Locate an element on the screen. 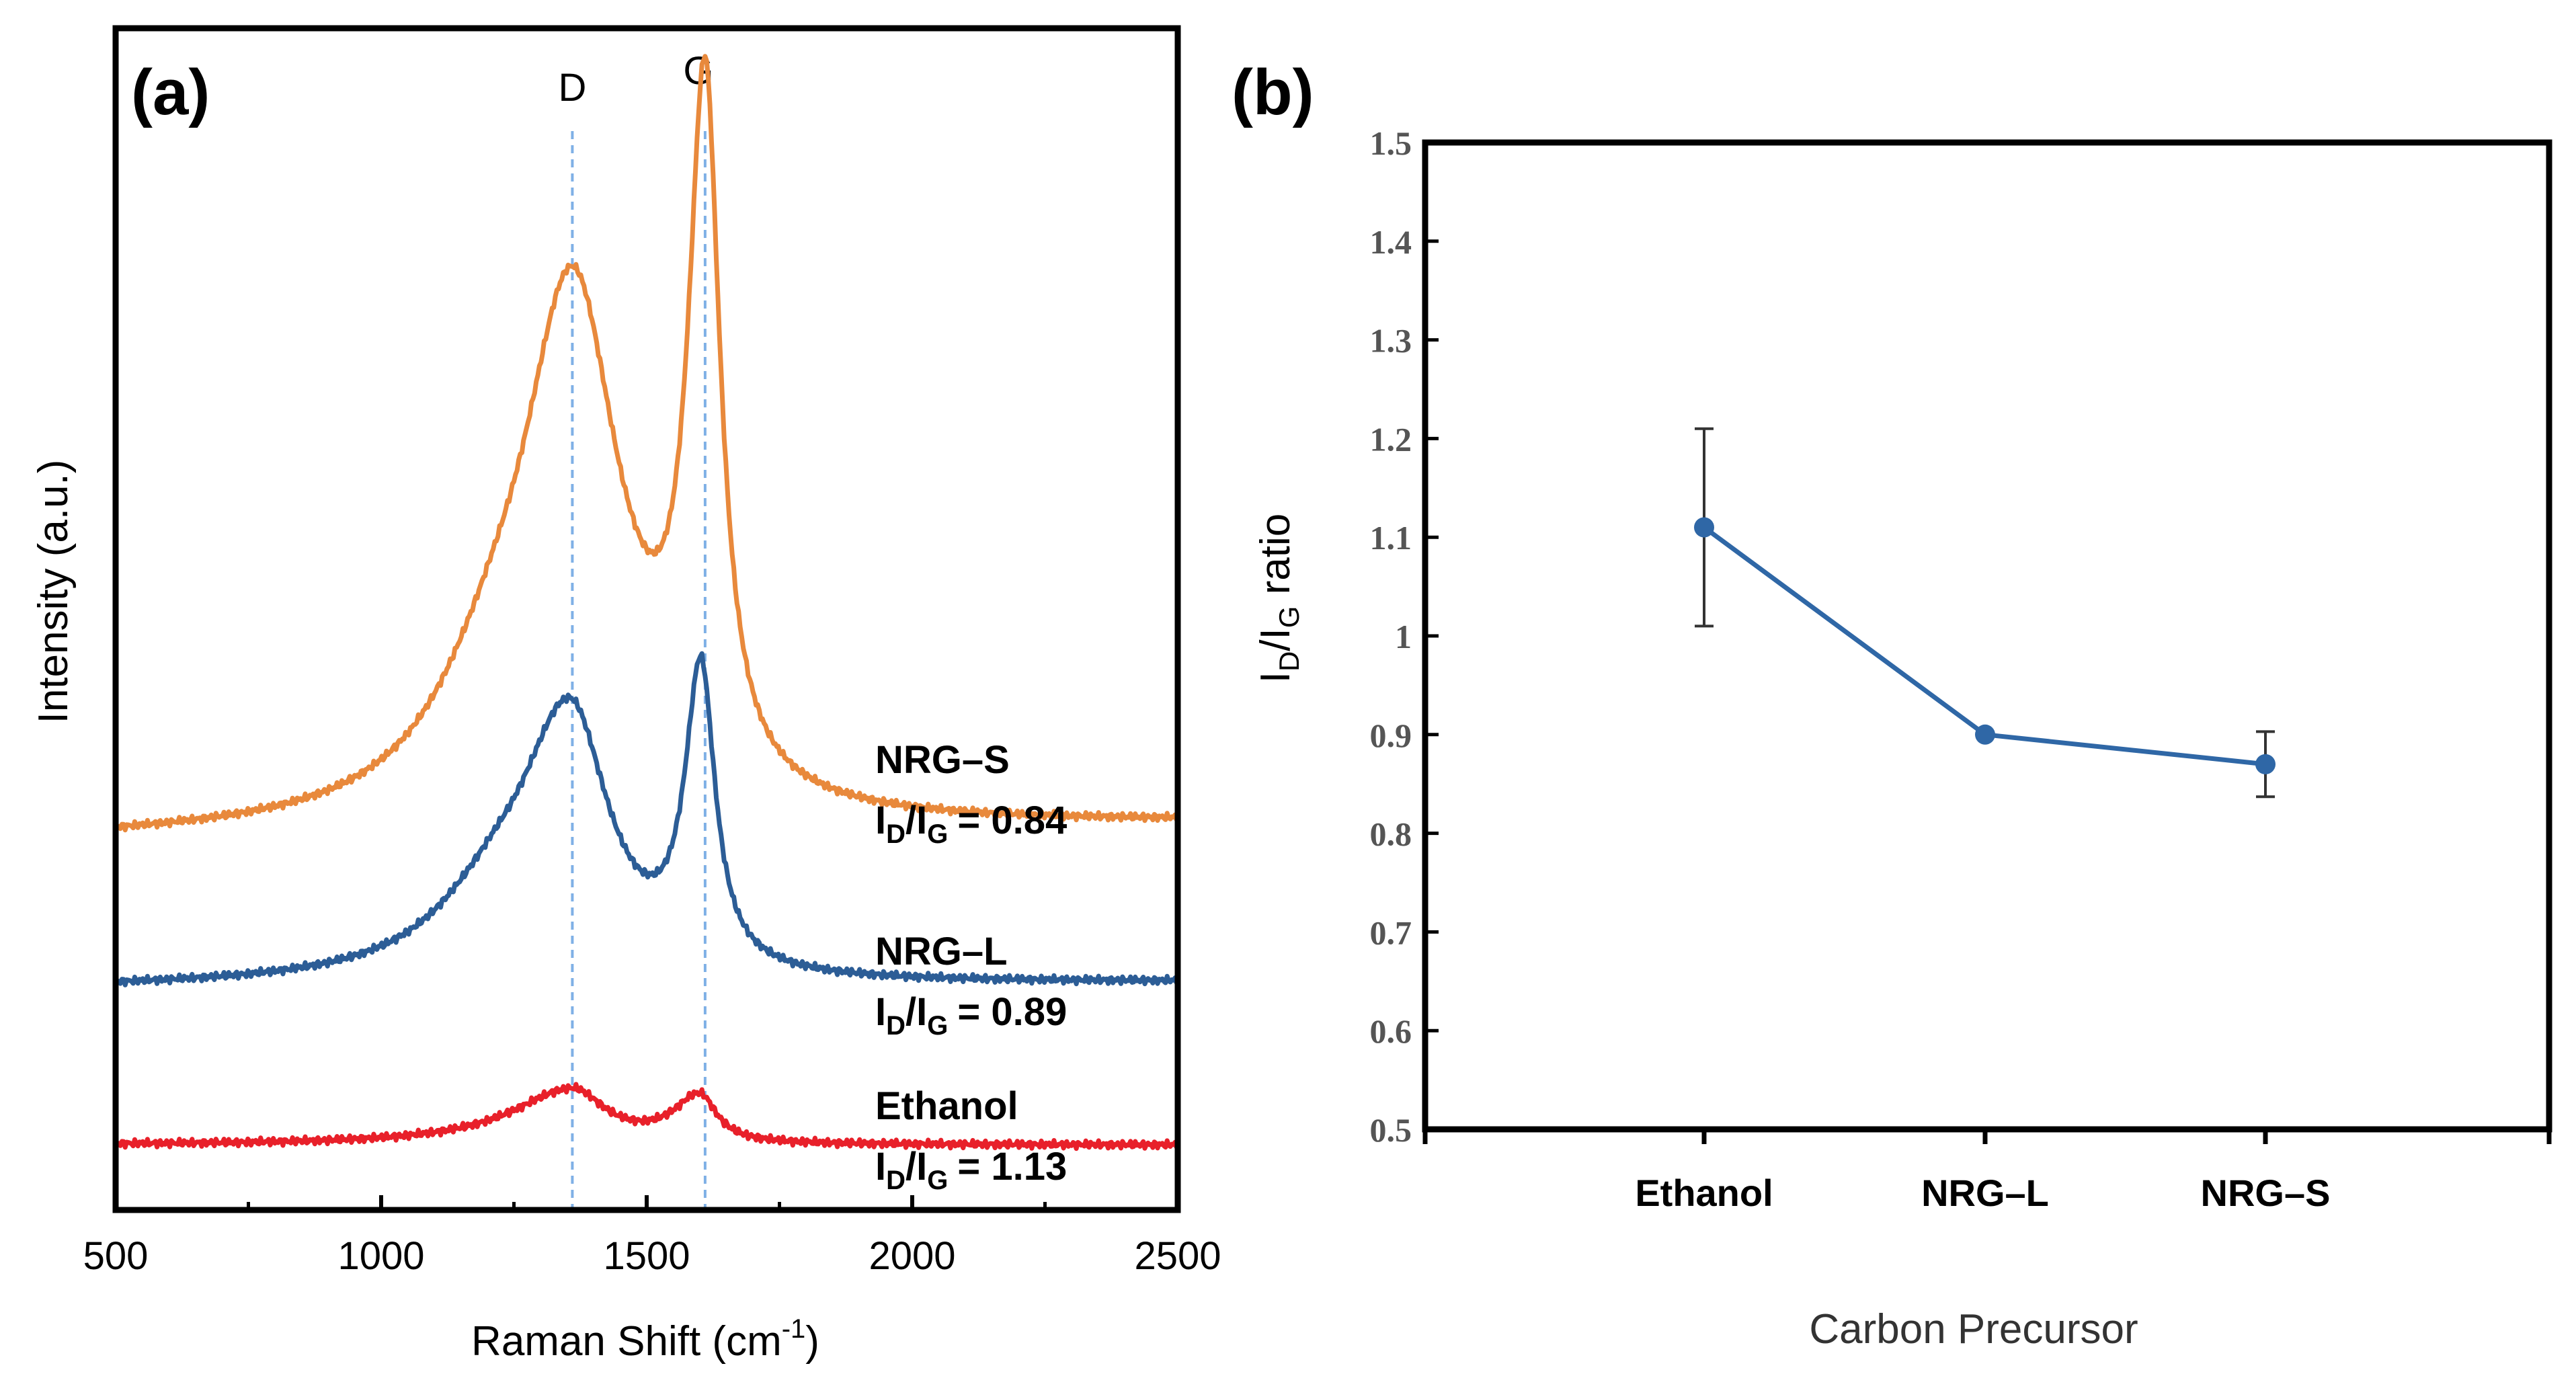  panel-b-label: (b) is located at coordinates (1273, 92).